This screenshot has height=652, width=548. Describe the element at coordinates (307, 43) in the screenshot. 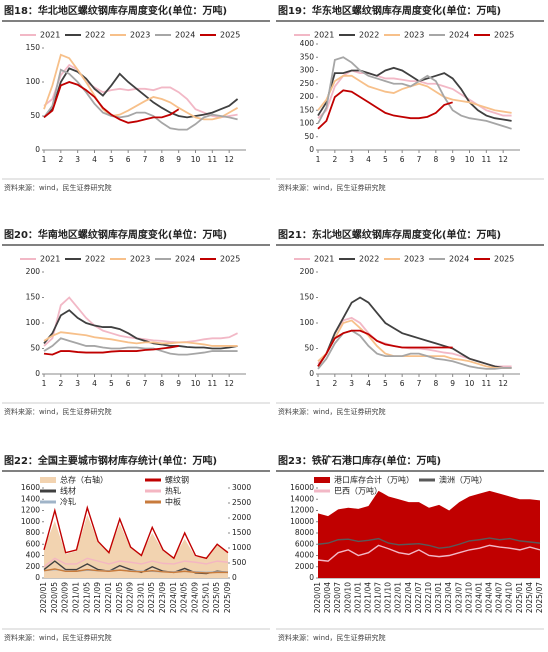

I see `y-tick-label: 400` at that location.